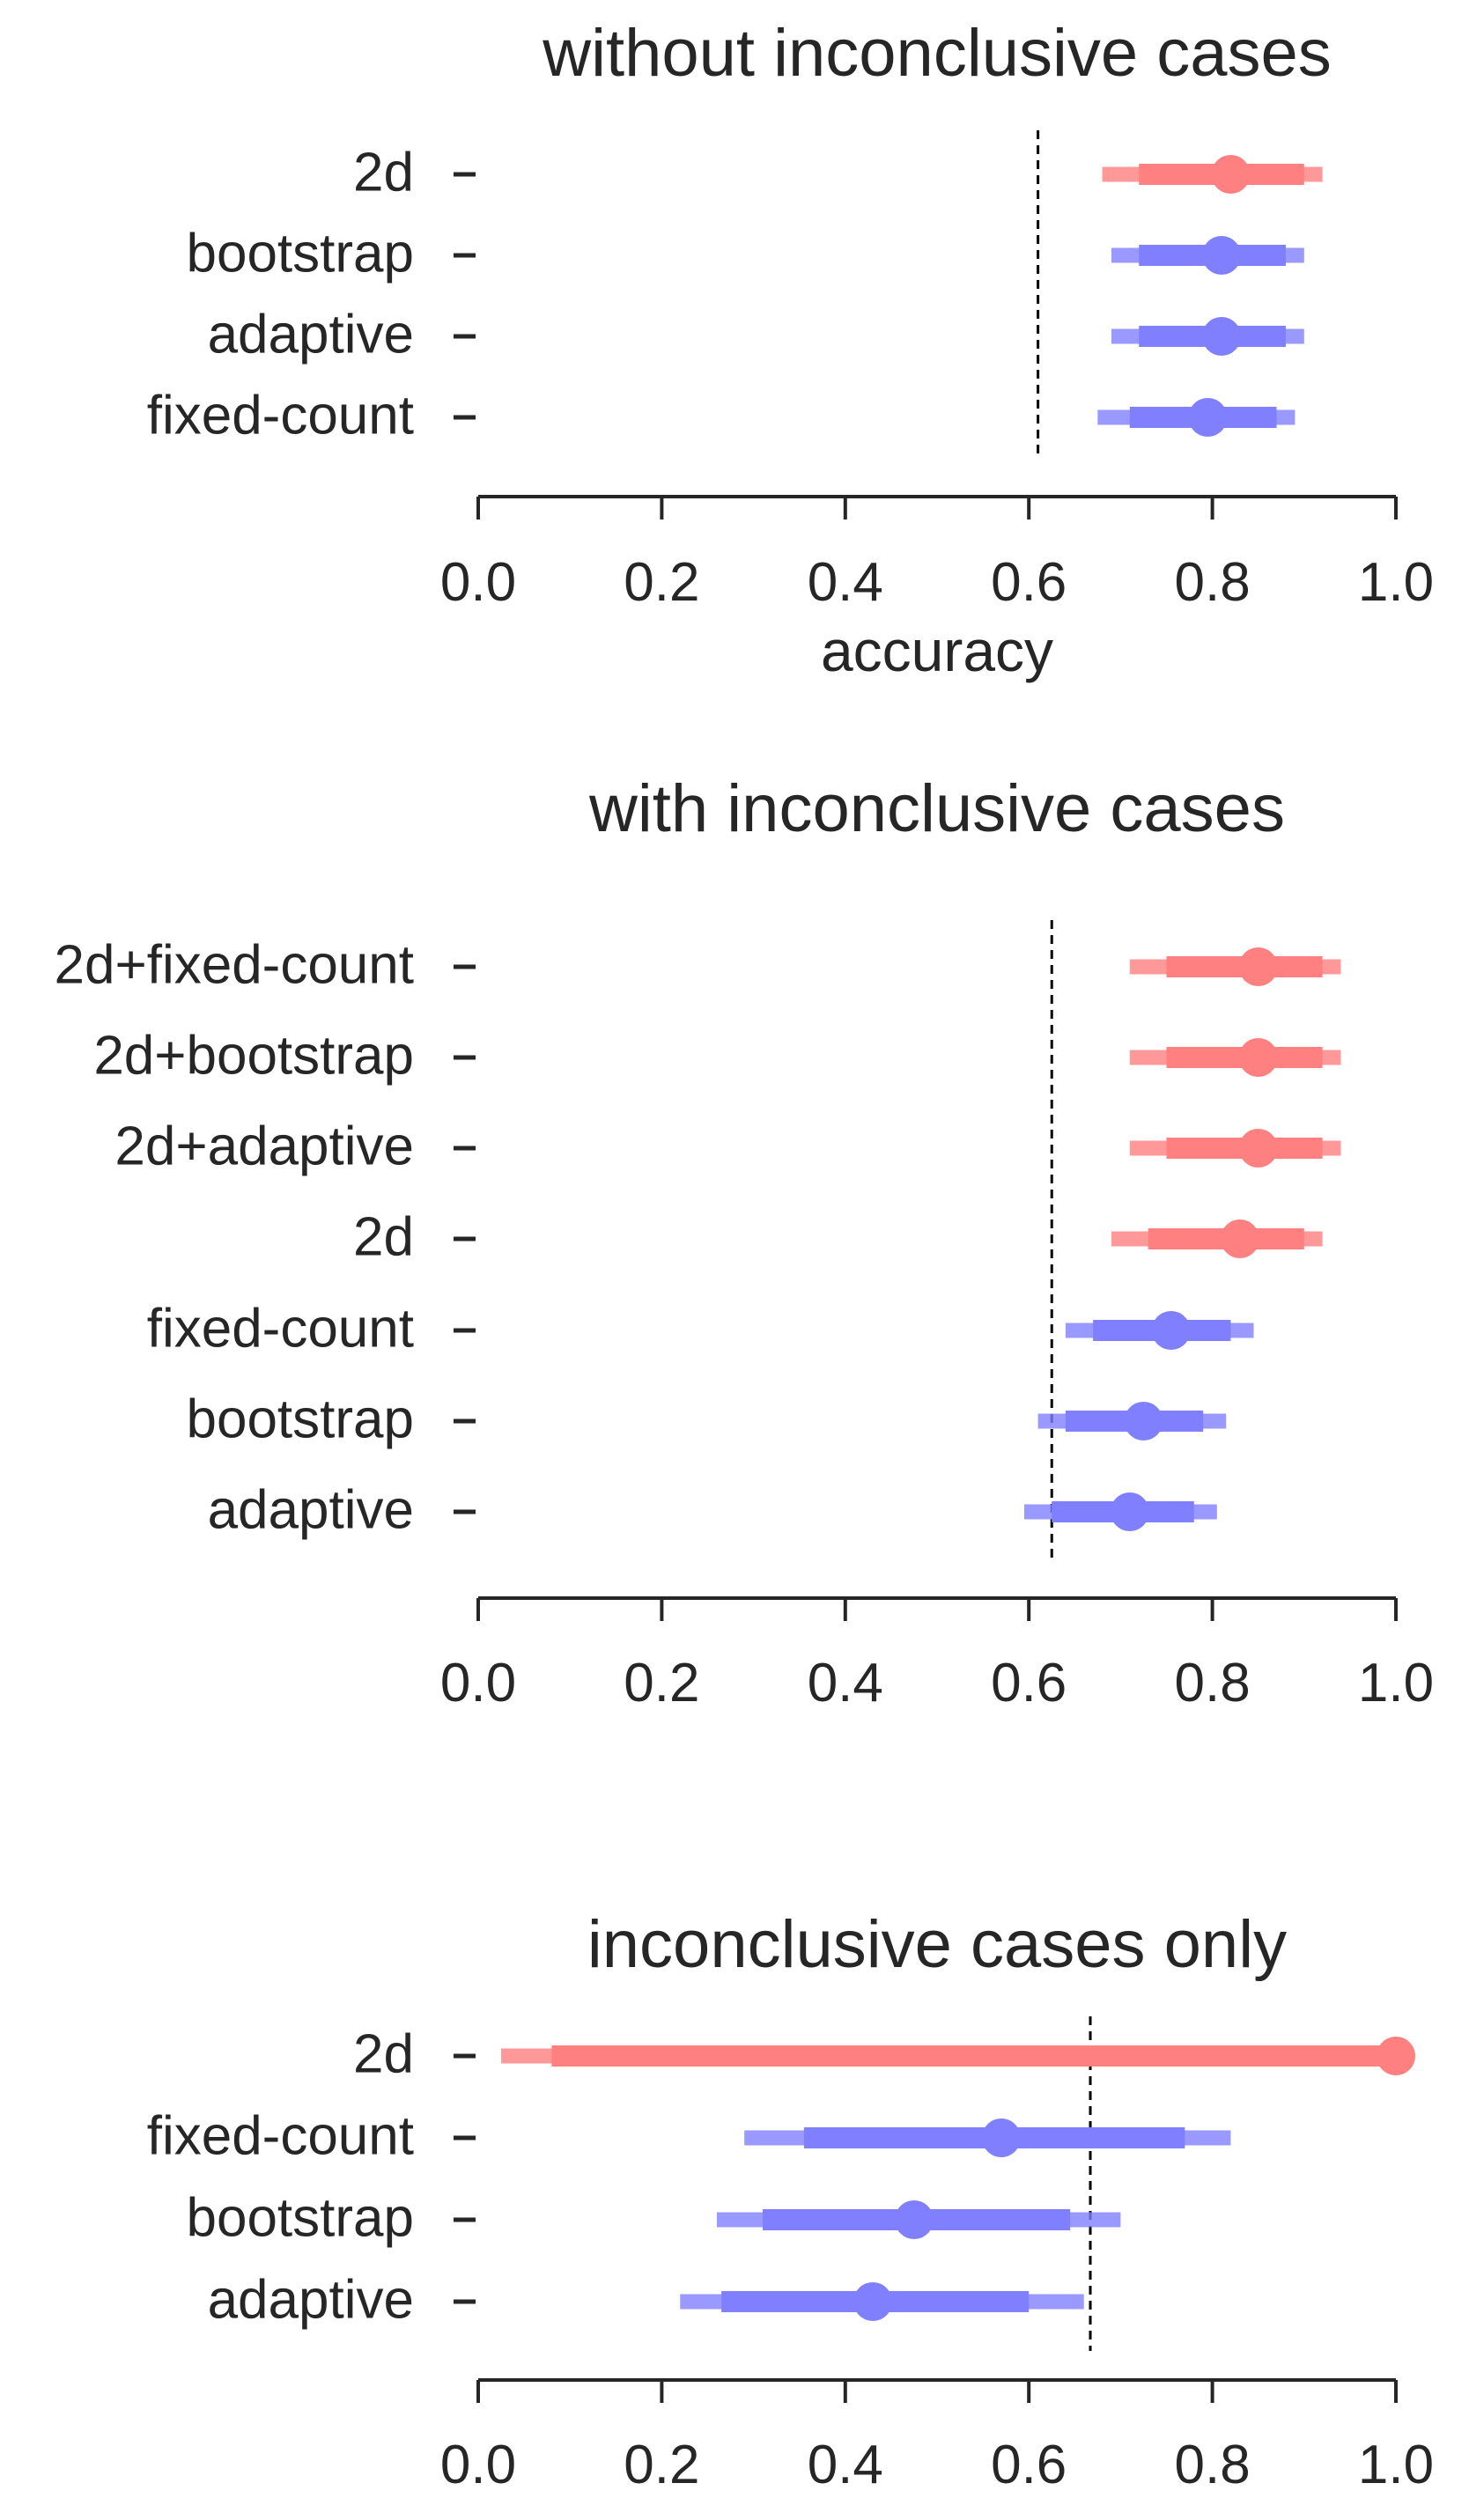  I want to click on panel-title: inconclusive cases only, so click(937, 1945).